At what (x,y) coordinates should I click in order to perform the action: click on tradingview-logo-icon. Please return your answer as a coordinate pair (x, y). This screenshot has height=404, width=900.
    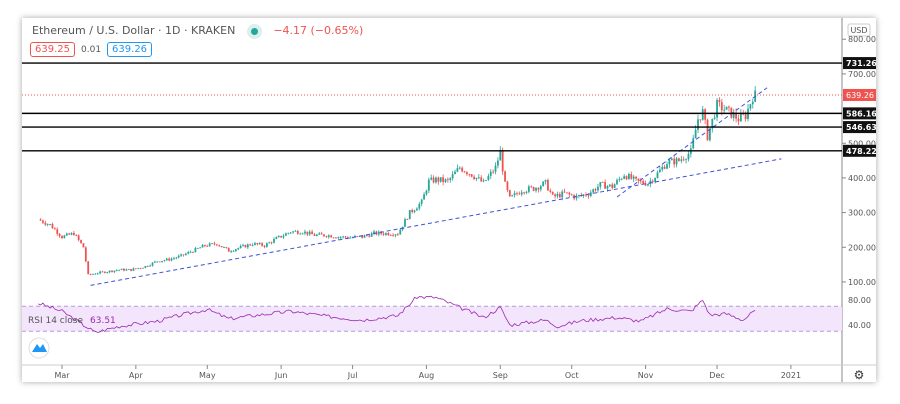
    Looking at the image, I should click on (39, 348).